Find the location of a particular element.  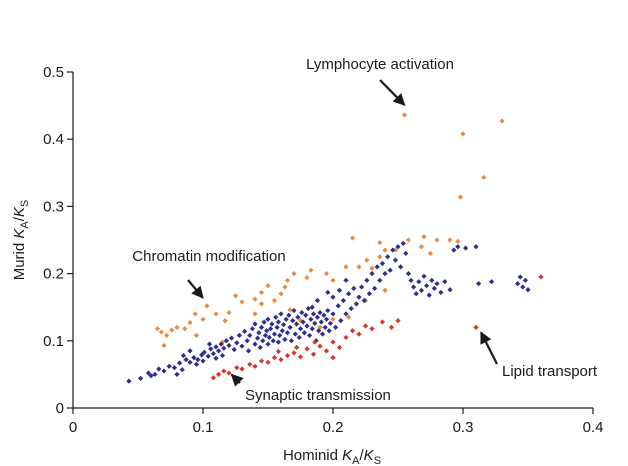

x-tick-label: 0.1 is located at coordinates (203, 427).